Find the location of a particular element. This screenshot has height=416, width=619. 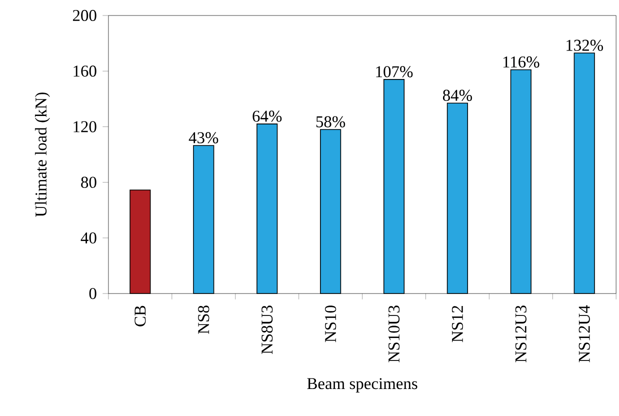

annotation: 107% is located at coordinates (394, 72).